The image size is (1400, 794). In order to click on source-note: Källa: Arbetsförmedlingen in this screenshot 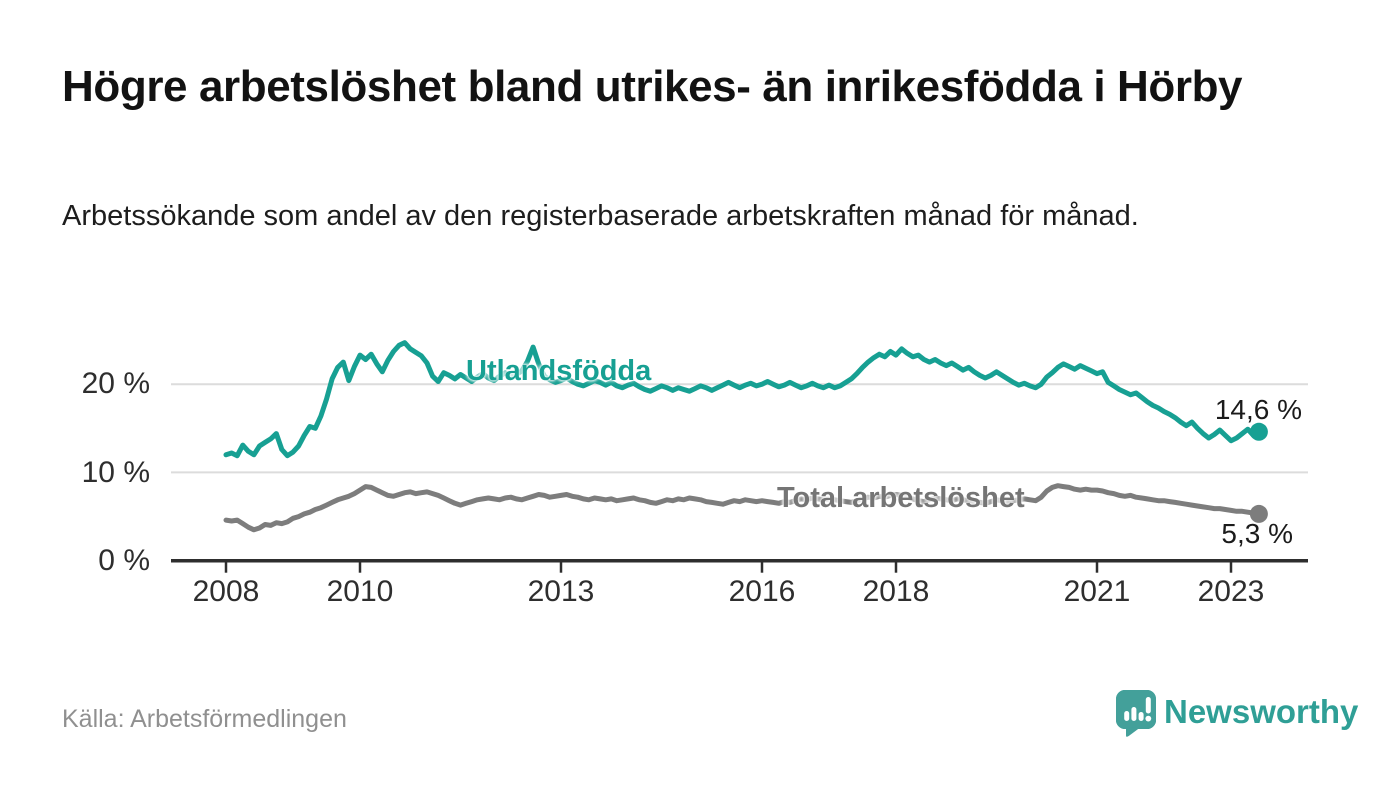, I will do `click(204, 719)`.